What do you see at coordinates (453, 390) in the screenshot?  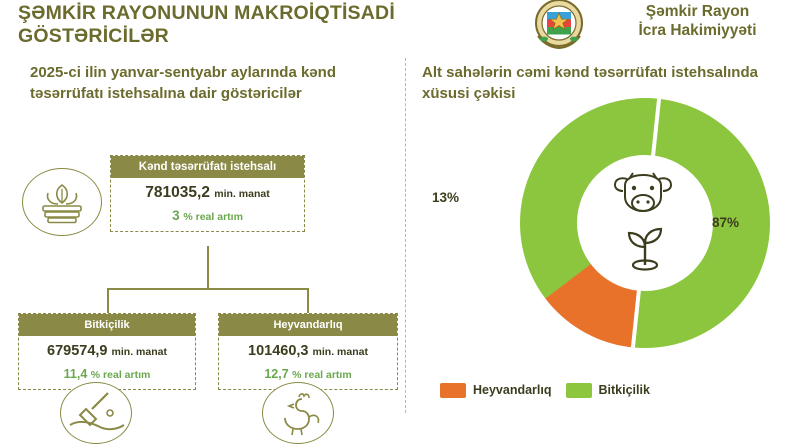 I see `legend-swatch-heyvandarliq` at bounding box center [453, 390].